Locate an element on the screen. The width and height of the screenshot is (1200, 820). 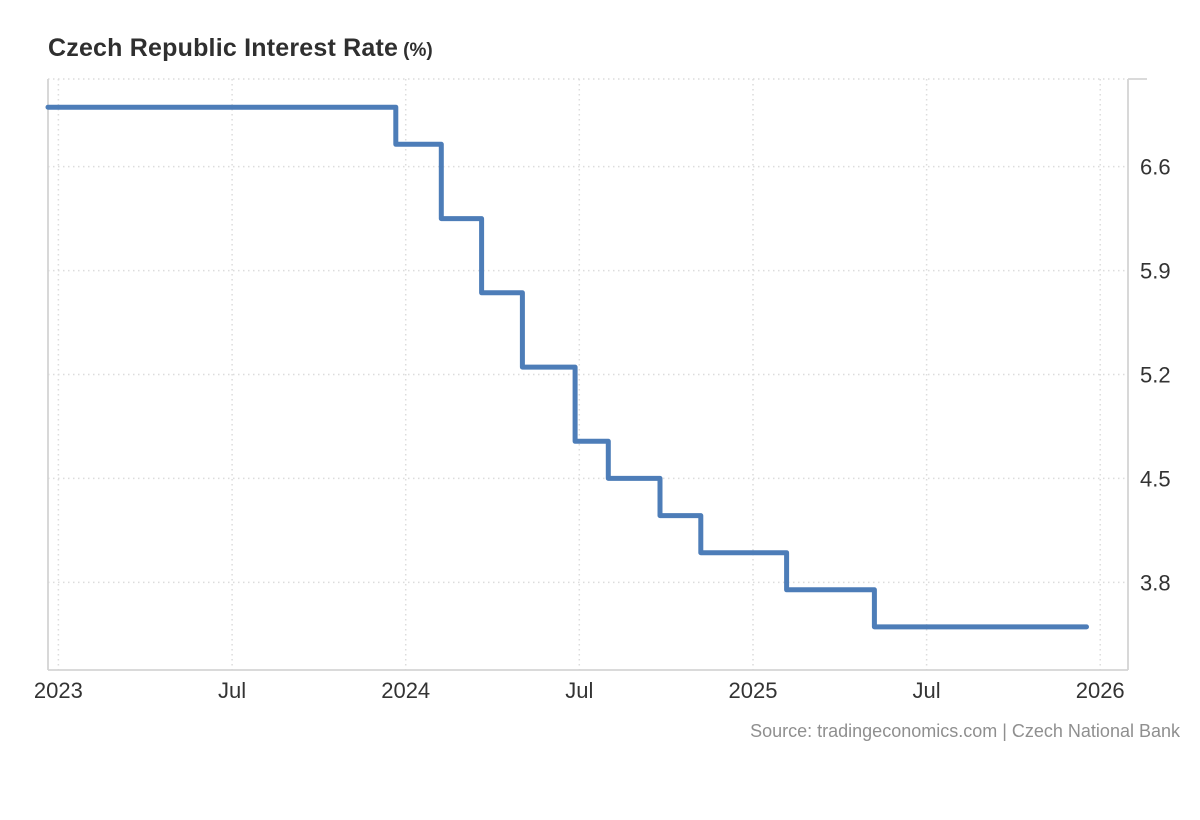
chart-title-unit: (%) is located at coordinates (418, 50).